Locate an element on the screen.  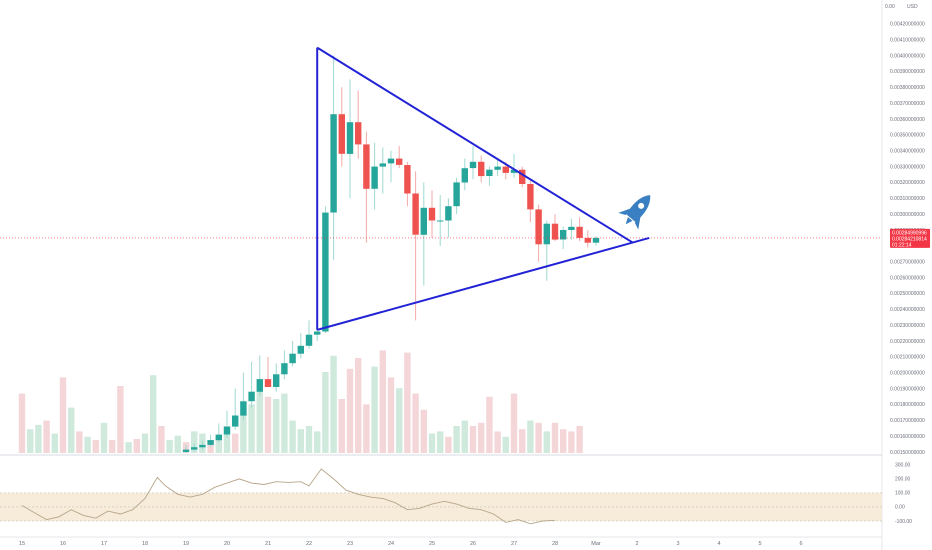
time-axis-label: 22 is located at coordinates (309, 544).